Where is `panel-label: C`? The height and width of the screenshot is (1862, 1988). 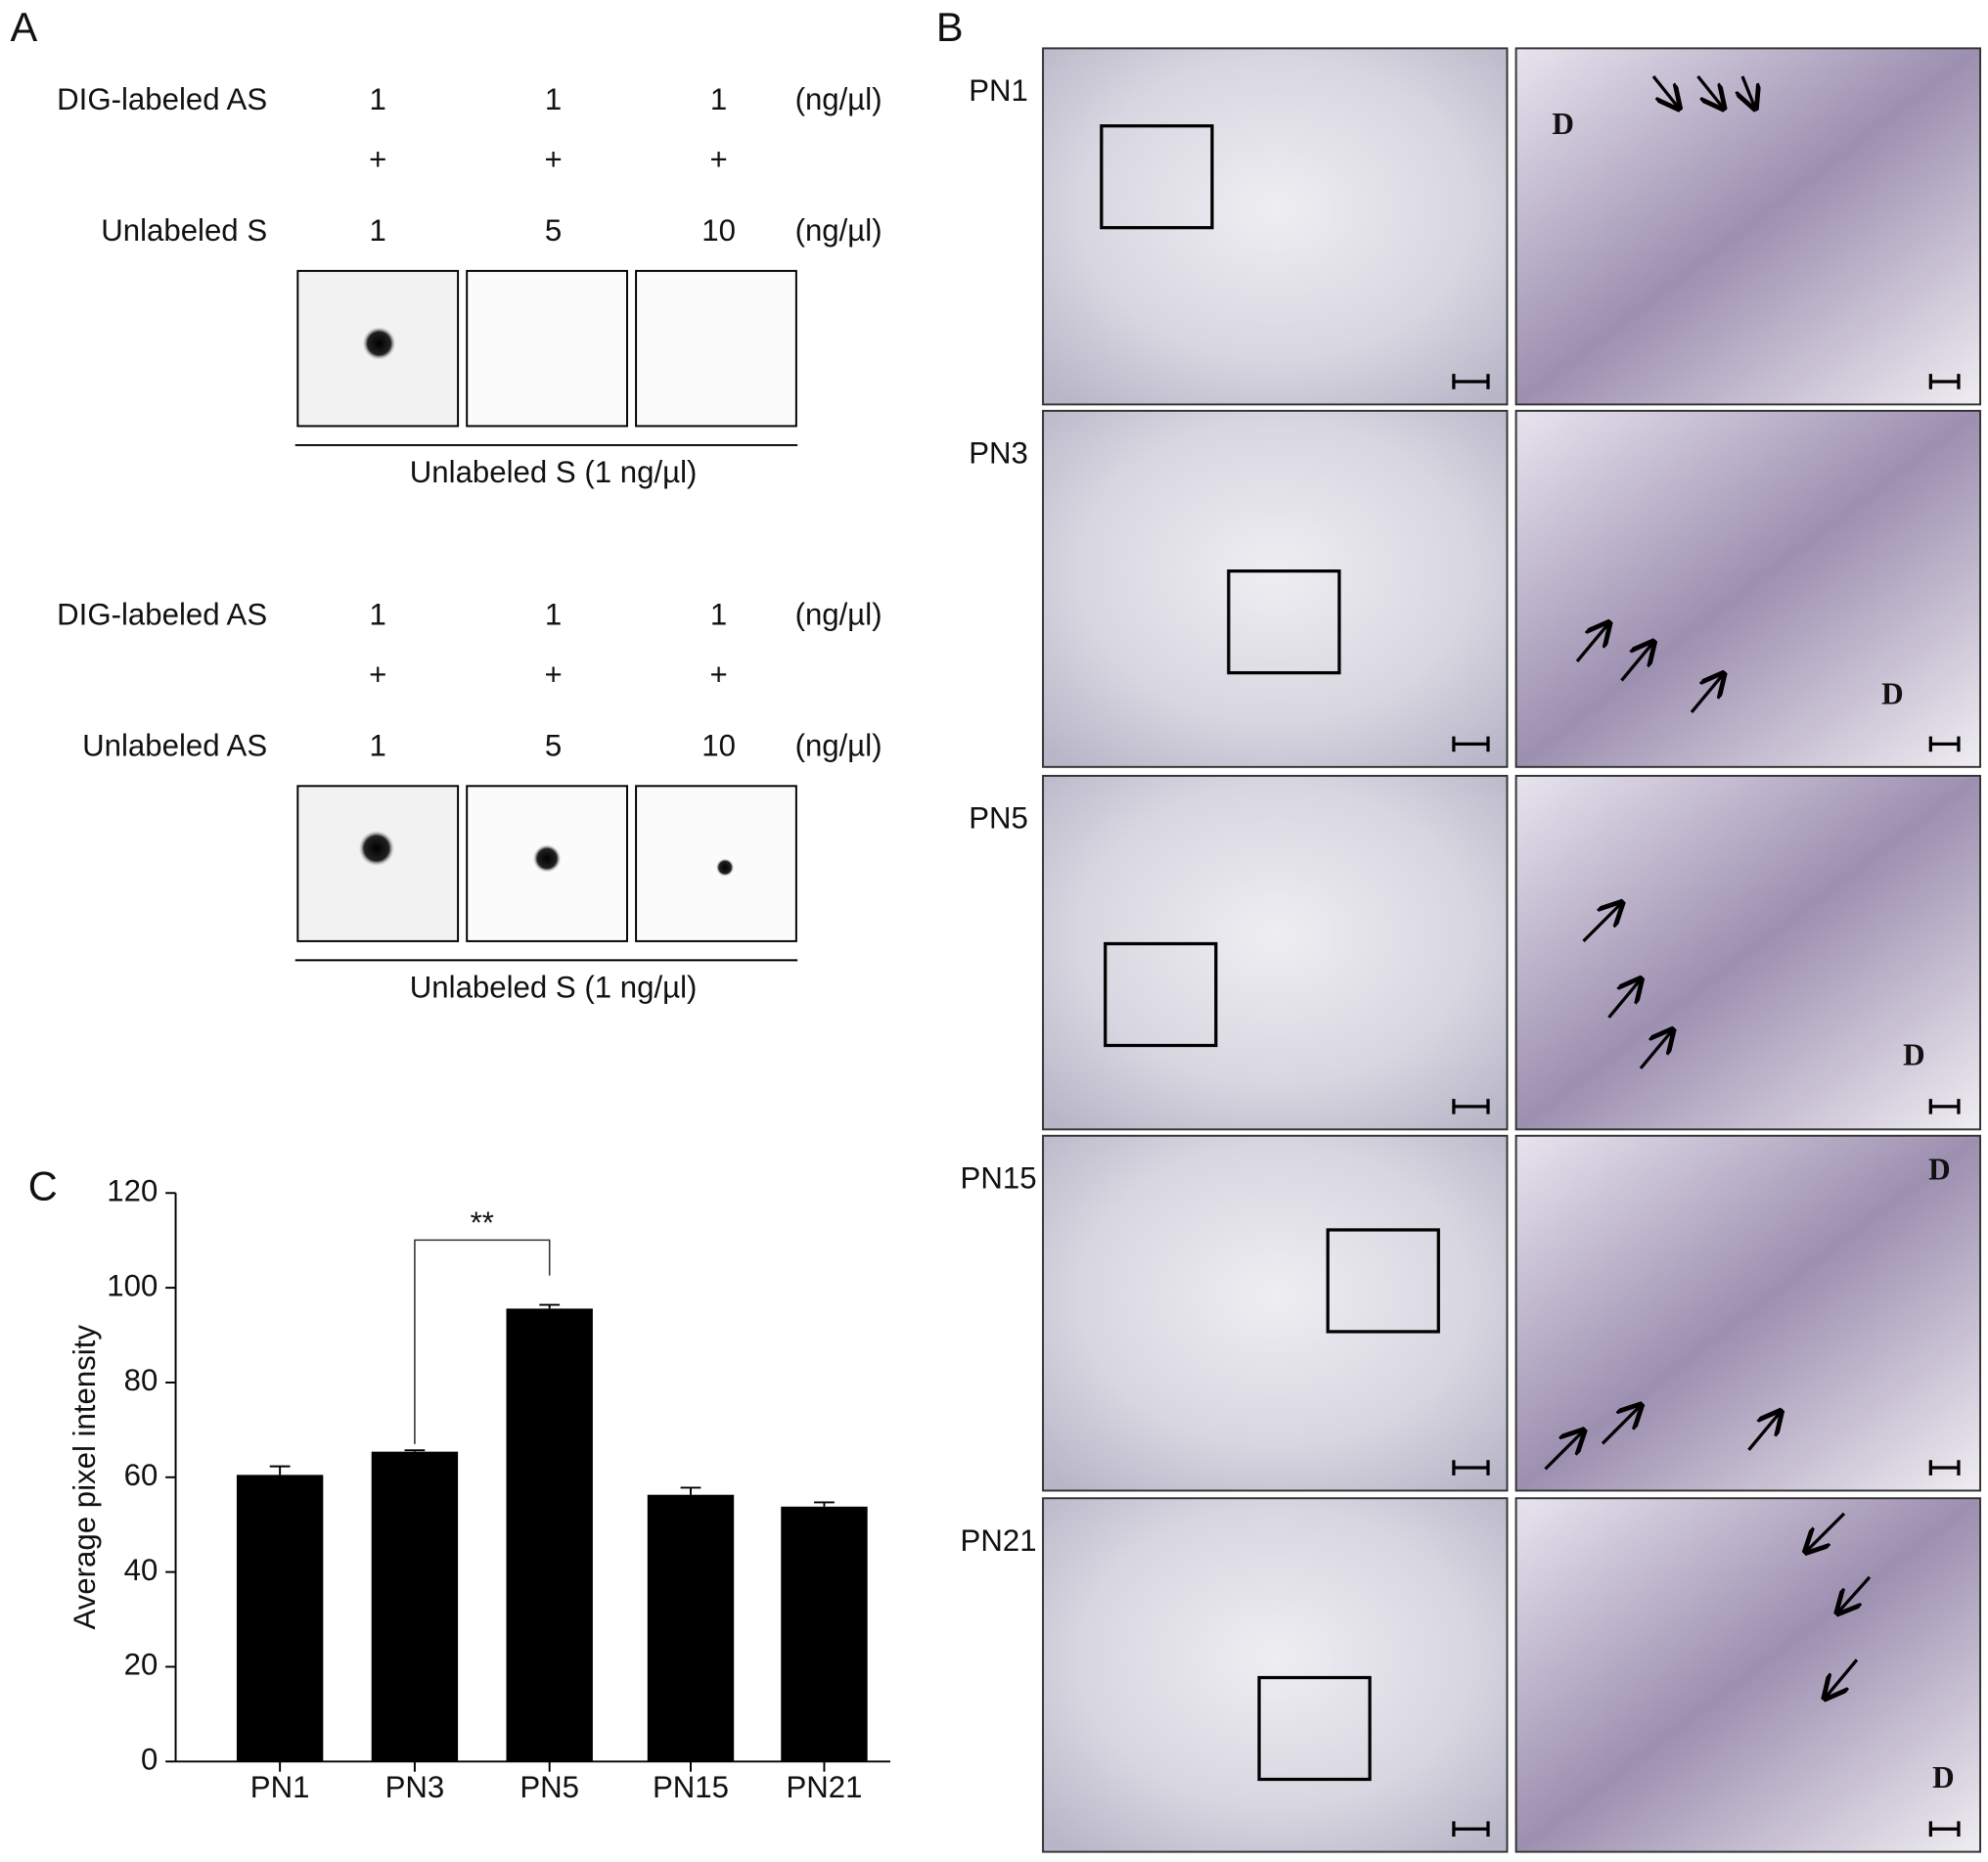 panel-label: C is located at coordinates (43, 1185).